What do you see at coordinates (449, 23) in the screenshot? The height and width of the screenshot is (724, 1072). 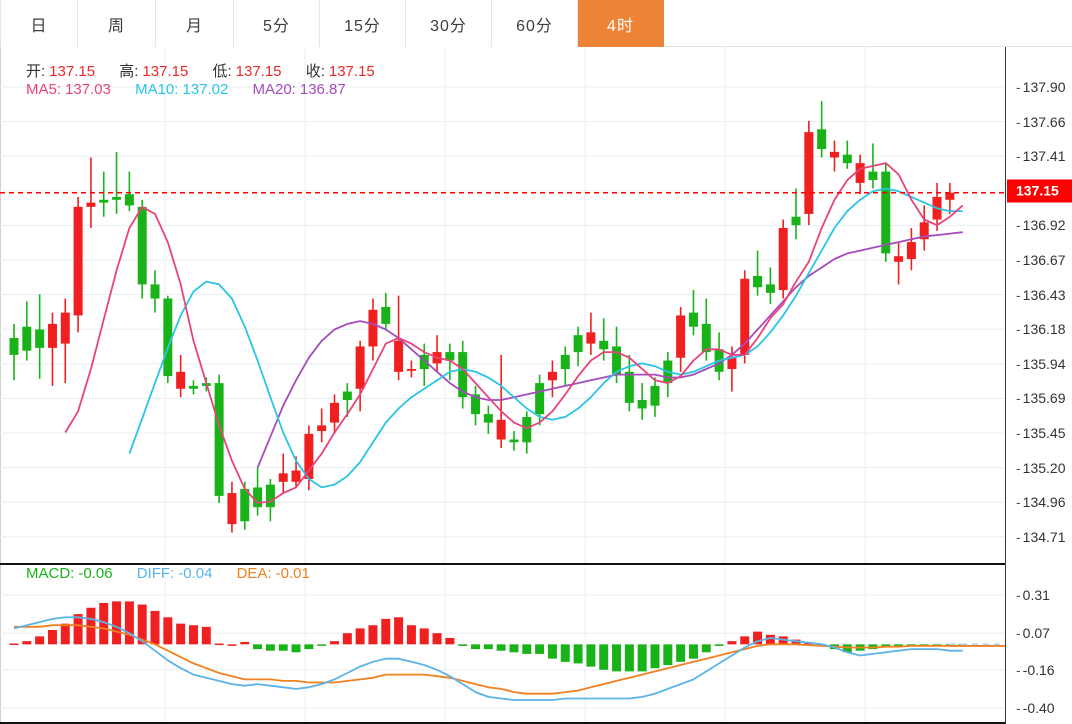 I see `tab-30分: 30分` at bounding box center [449, 23].